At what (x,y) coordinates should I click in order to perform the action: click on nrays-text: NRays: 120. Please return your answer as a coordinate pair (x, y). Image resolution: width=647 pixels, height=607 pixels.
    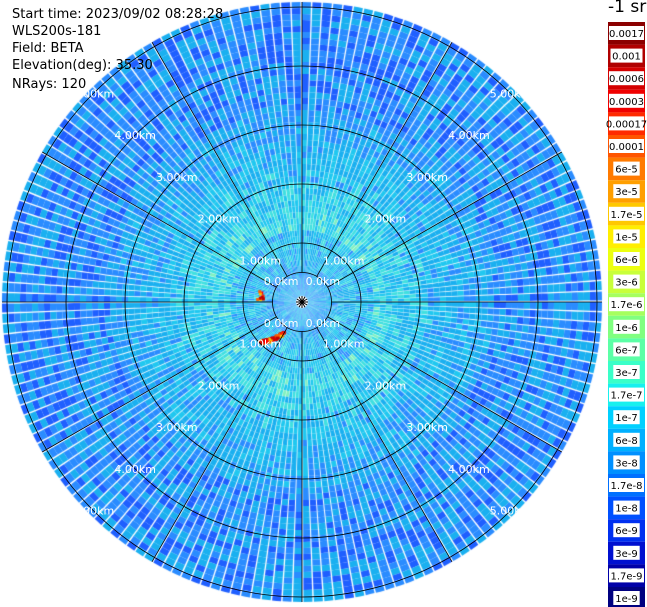
    Looking at the image, I should click on (49, 84).